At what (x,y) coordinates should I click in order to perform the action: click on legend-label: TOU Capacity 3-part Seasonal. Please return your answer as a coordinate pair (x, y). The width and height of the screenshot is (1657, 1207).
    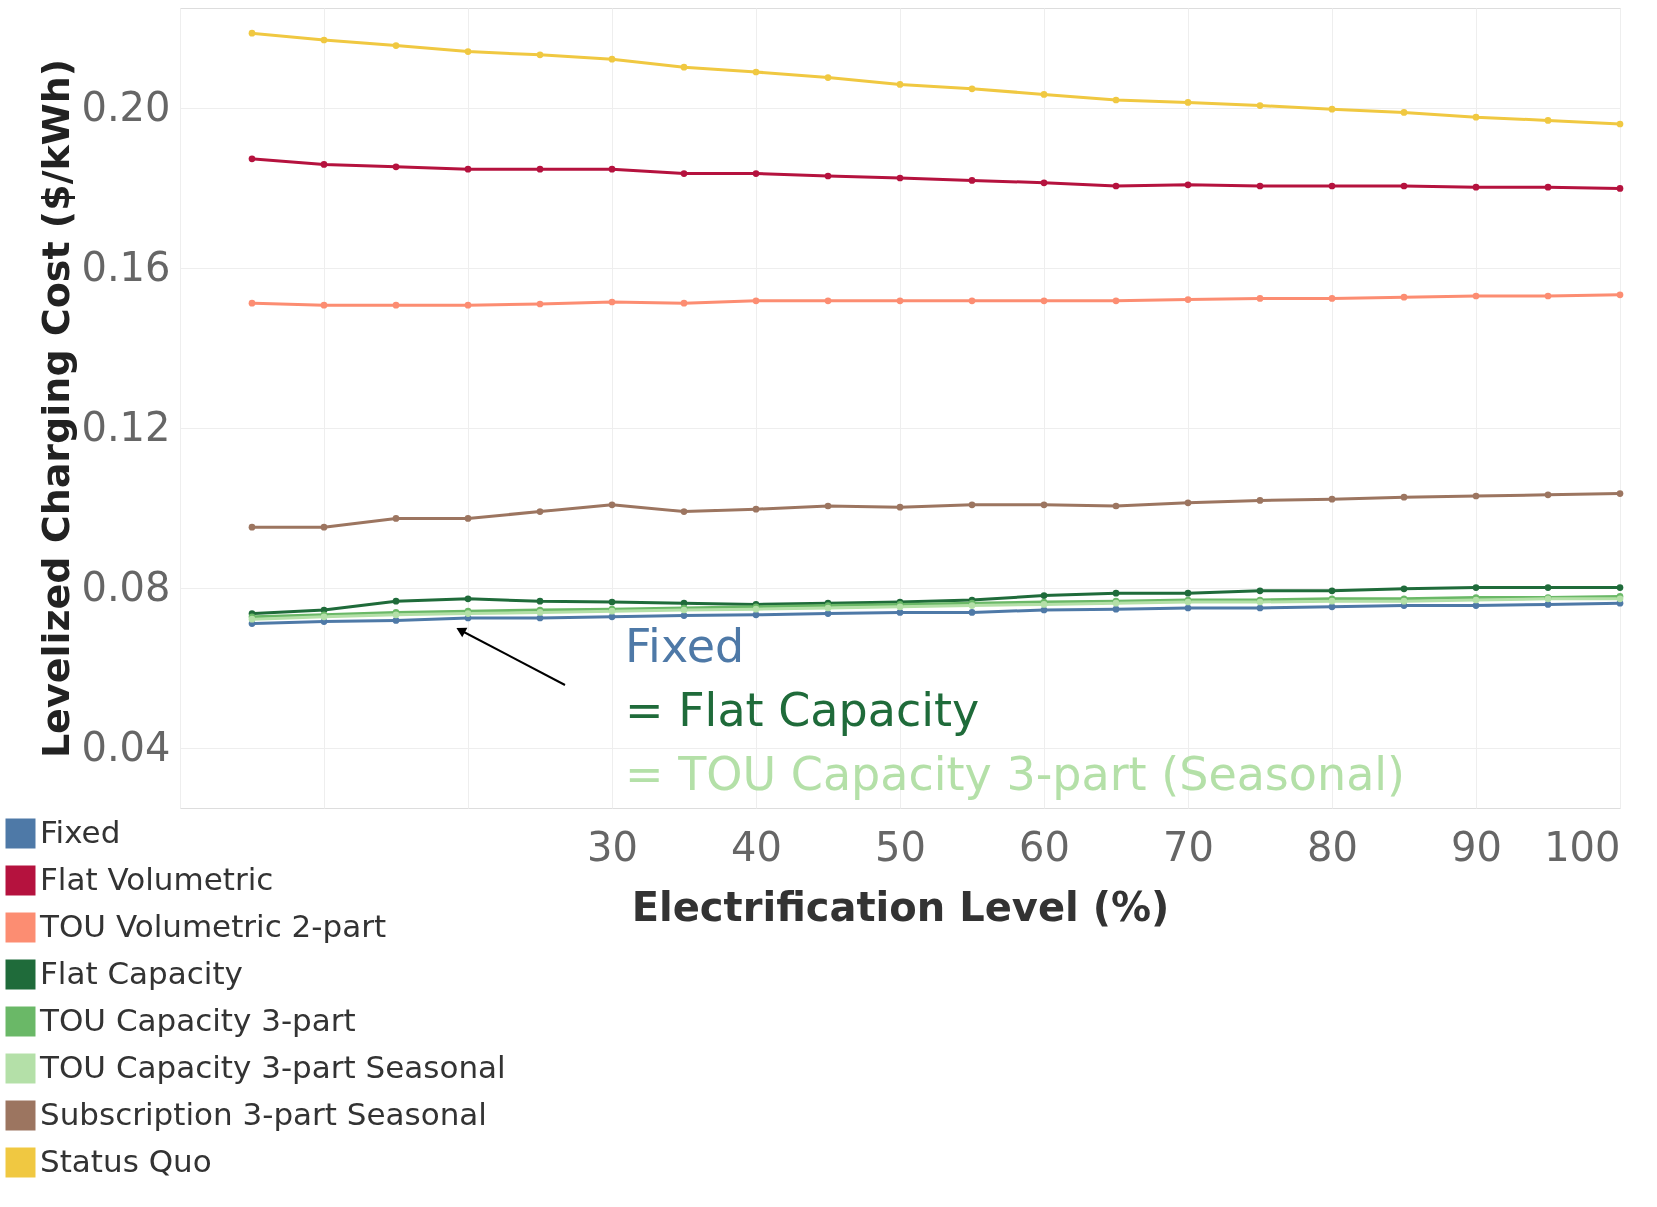
    Looking at the image, I should click on (272, 1066).